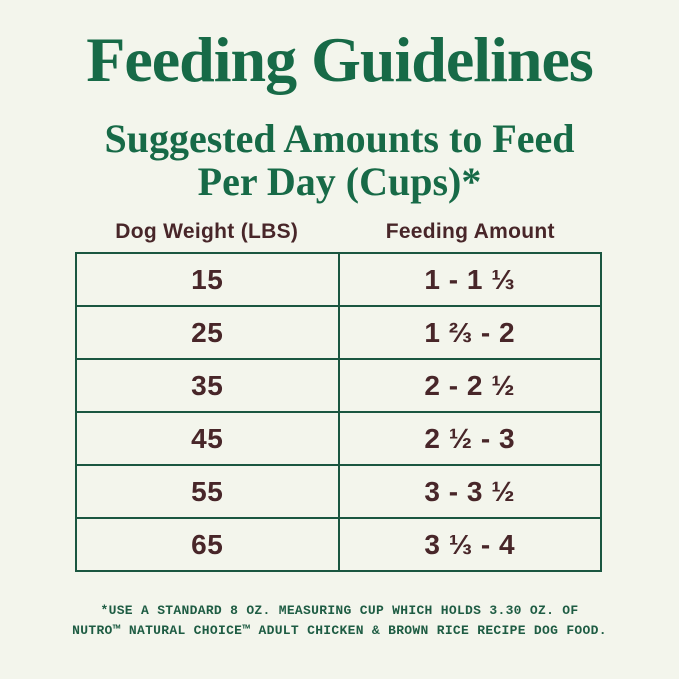 This screenshot has width=679, height=679. What do you see at coordinates (207, 438) in the screenshot?
I see `dog-weight-cell: 45` at bounding box center [207, 438].